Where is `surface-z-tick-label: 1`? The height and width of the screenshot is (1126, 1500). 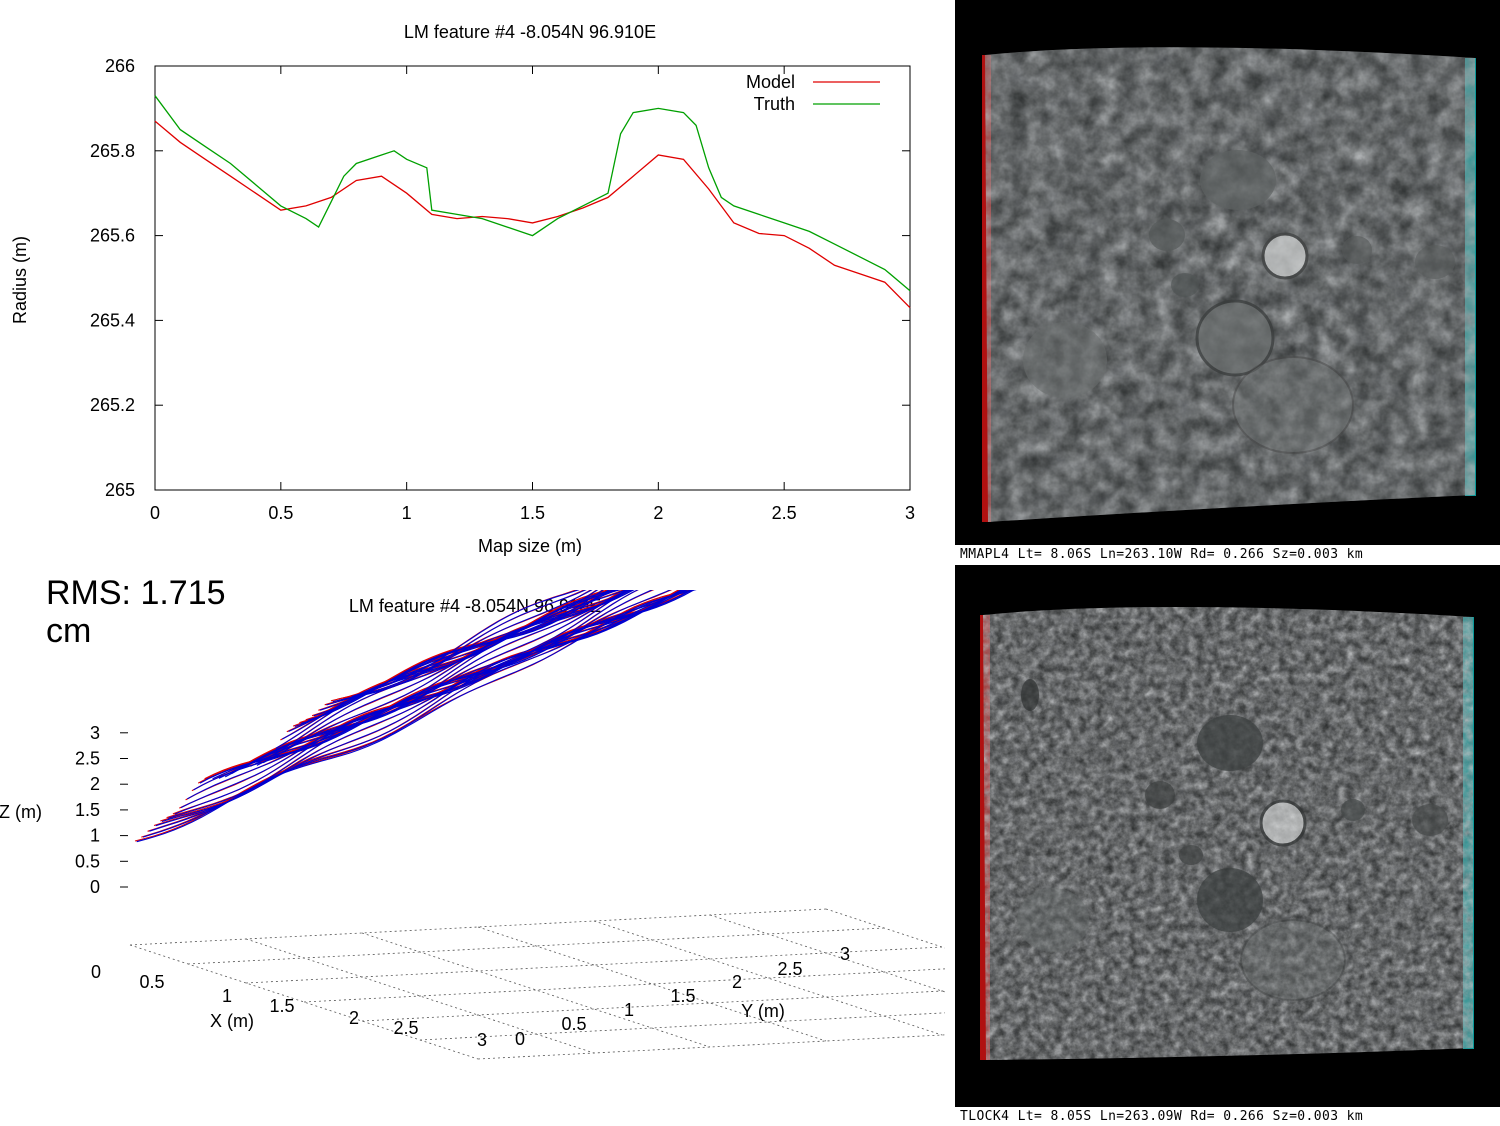 surface-z-tick-label: 1 is located at coordinates (95, 836).